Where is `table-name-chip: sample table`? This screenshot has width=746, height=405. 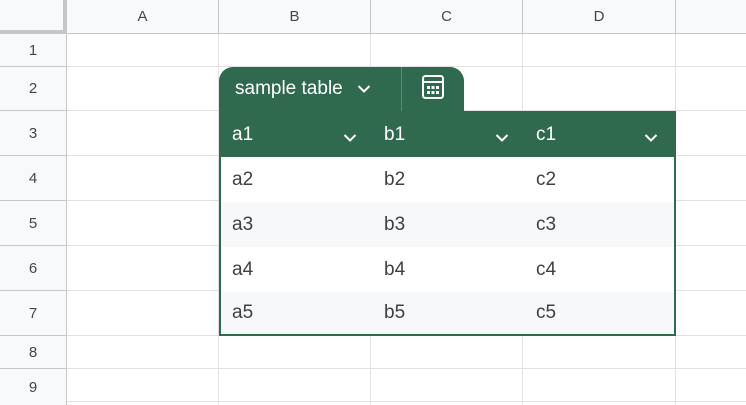 table-name-chip: sample table is located at coordinates (341, 89).